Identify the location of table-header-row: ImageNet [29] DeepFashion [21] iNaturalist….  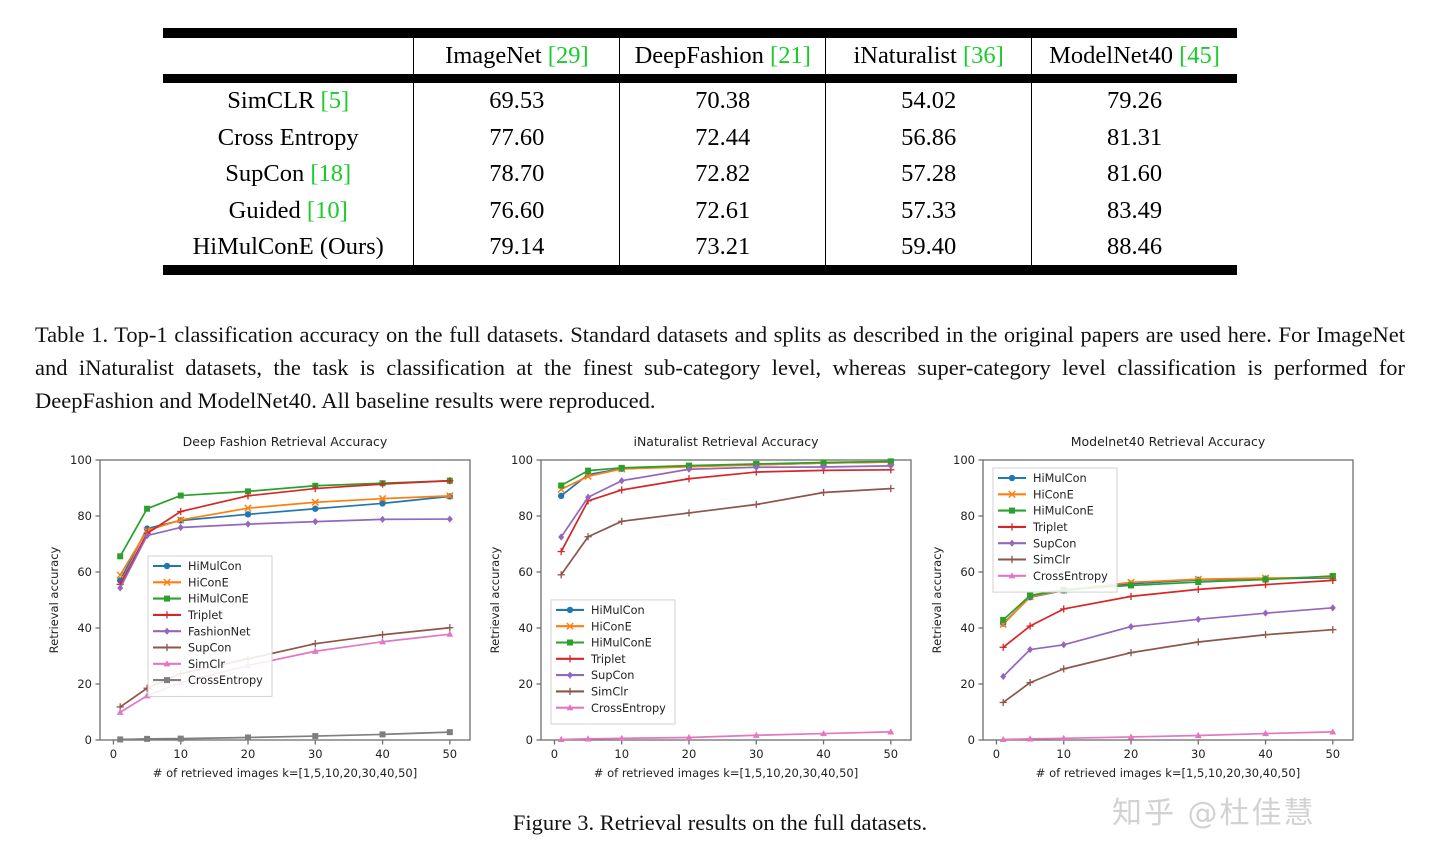
(700, 56).